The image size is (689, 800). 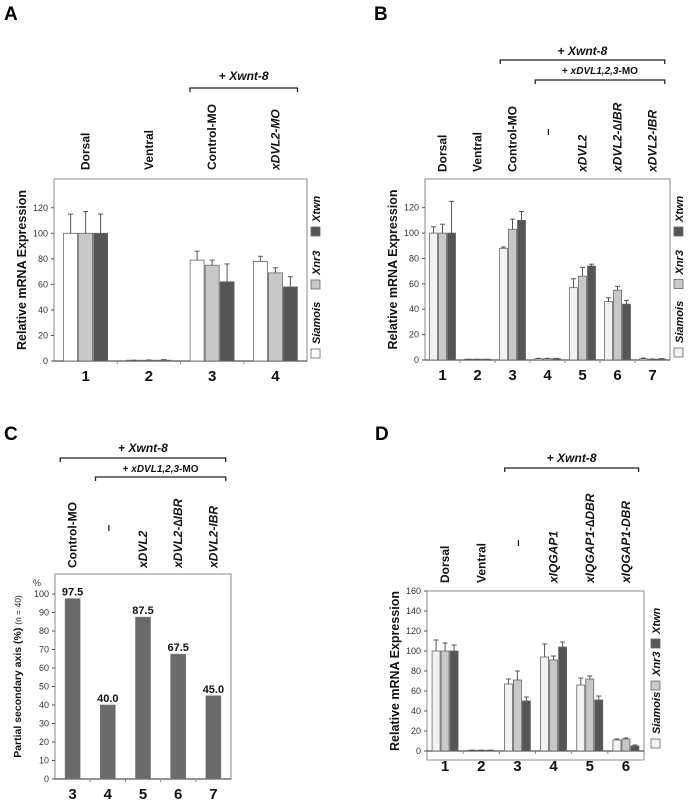 What do you see at coordinates (481, 563) in the screenshot?
I see `column-label-ventral: Ventral` at bounding box center [481, 563].